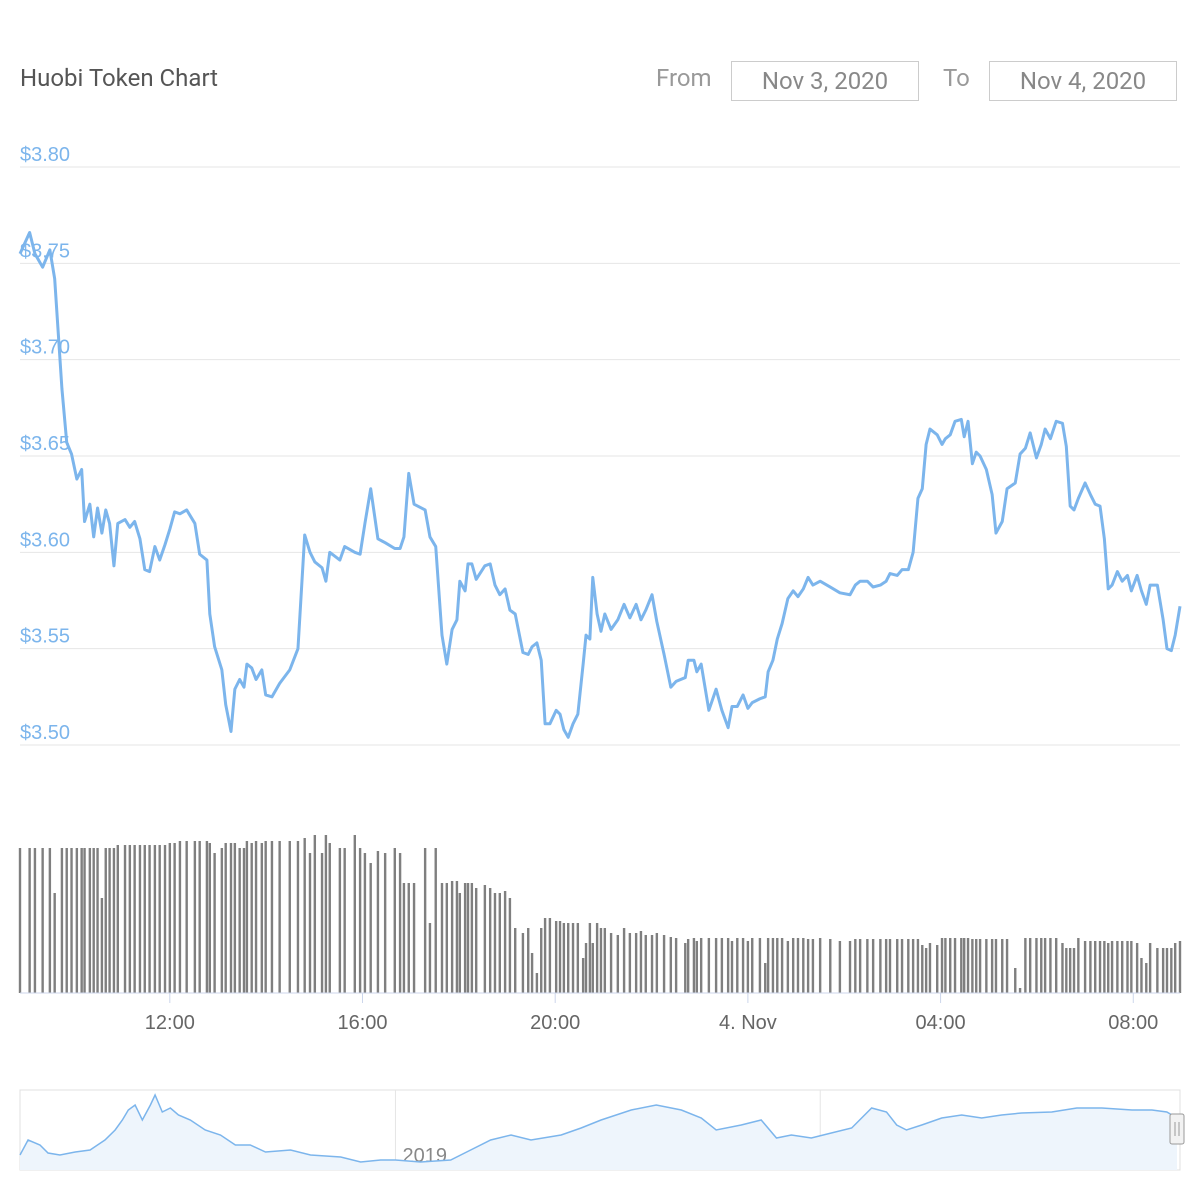 This screenshot has width=1200, height=1200. What do you see at coordinates (1177, 1129) in the screenshot?
I see `navigator-handle` at bounding box center [1177, 1129].